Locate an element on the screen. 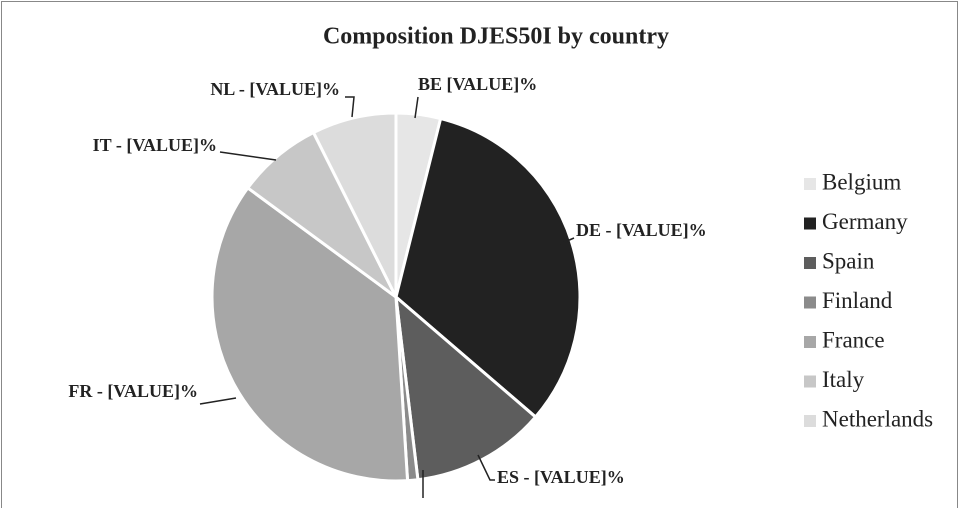 The width and height of the screenshot is (961, 508). legend-label: Belgium is located at coordinates (861, 181).